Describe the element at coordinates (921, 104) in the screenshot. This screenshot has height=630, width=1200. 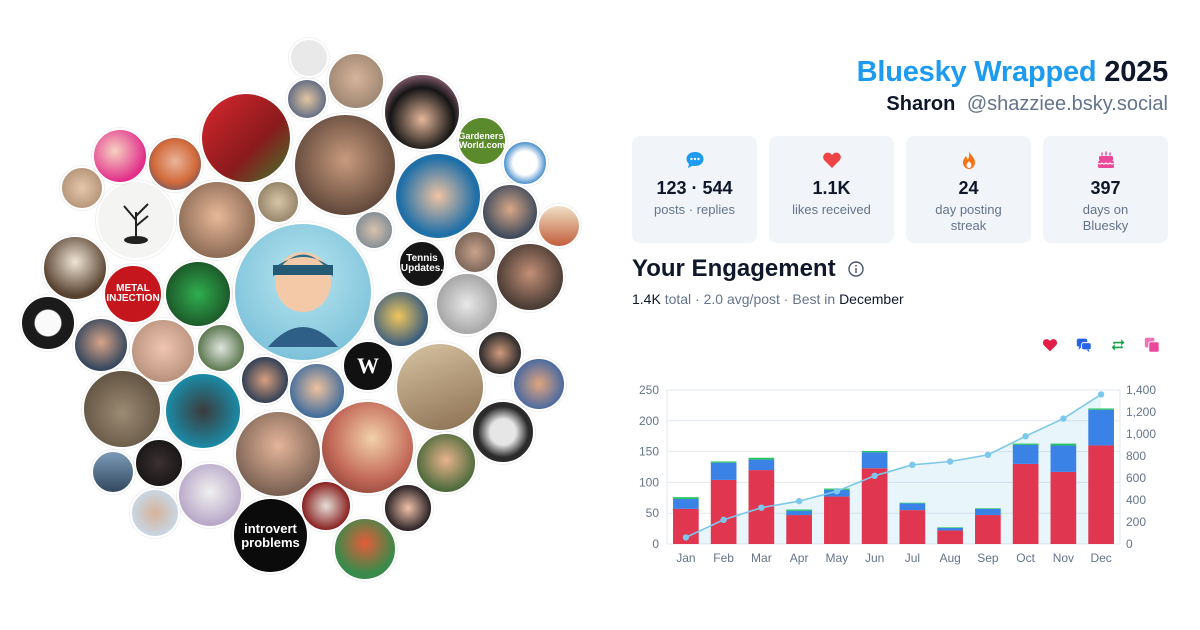
I see `user-name: Sharon` at that location.